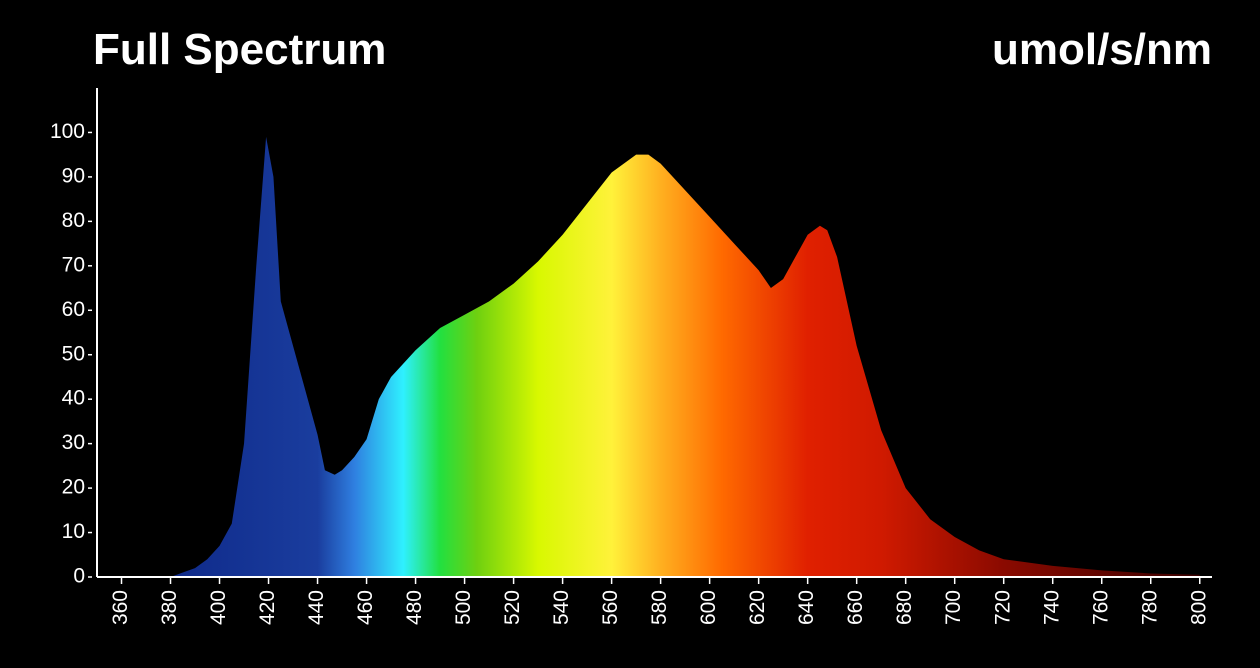 The width and height of the screenshot is (1260, 668). What do you see at coordinates (1002, 607) in the screenshot?
I see `x-tick-label: 720` at bounding box center [1002, 607].